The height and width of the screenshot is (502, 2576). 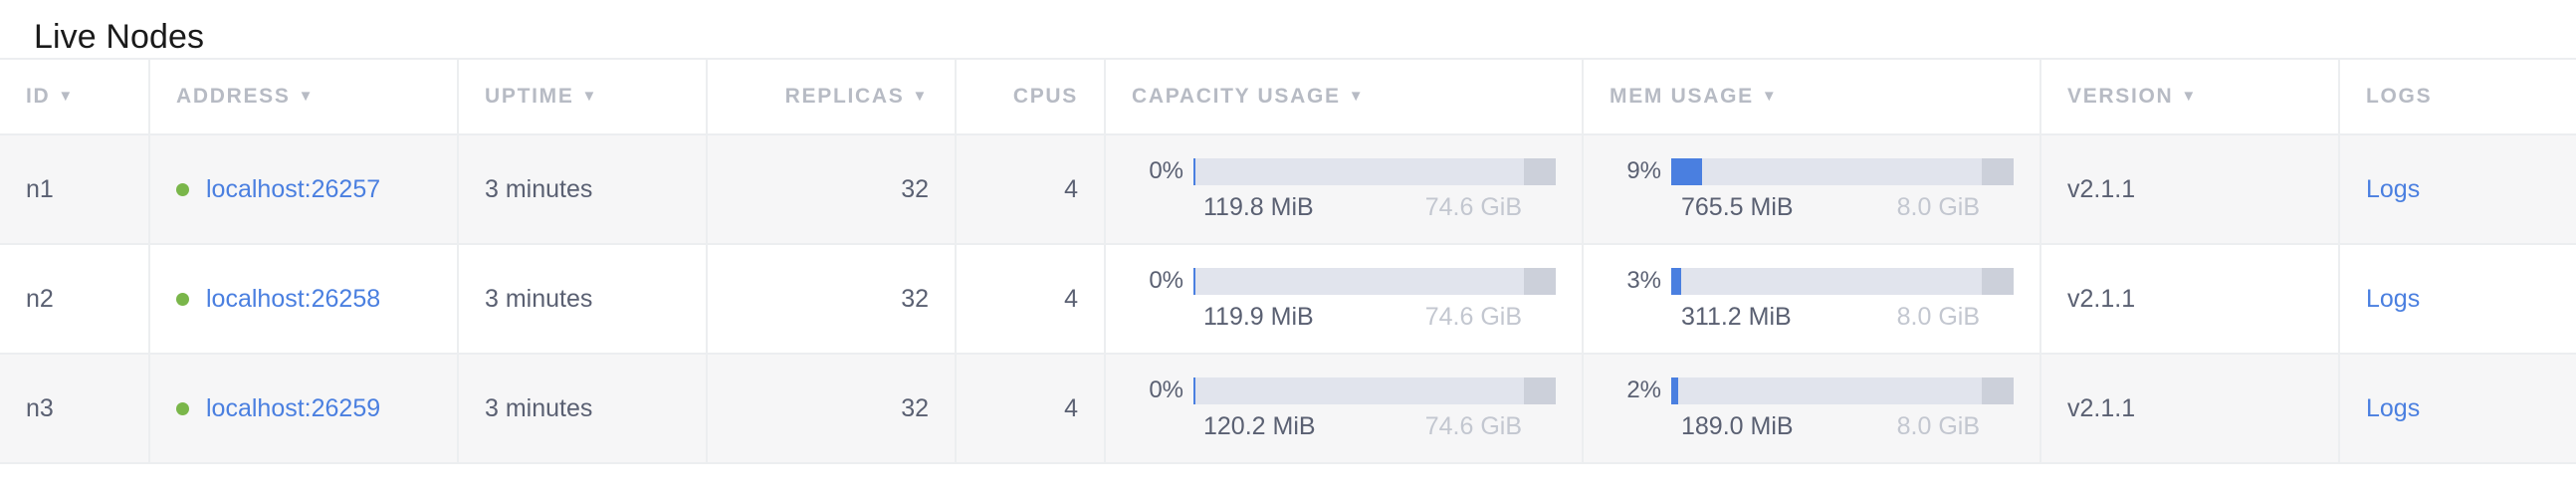 I want to click on capacity-usage-cell: 0% 120.2 MiB 74.6 GiB, so click(x=1344, y=409).